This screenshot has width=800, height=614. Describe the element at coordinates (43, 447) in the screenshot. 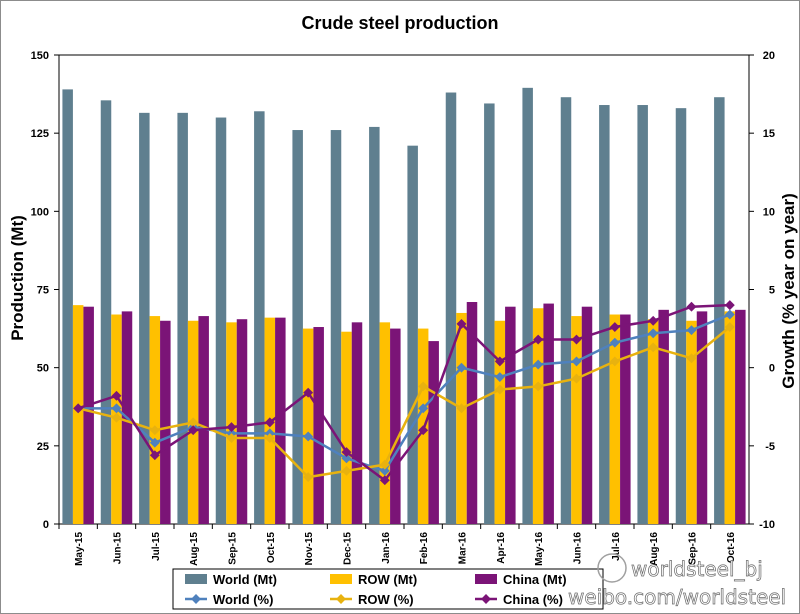

I see `y-tick-label: 25` at that location.